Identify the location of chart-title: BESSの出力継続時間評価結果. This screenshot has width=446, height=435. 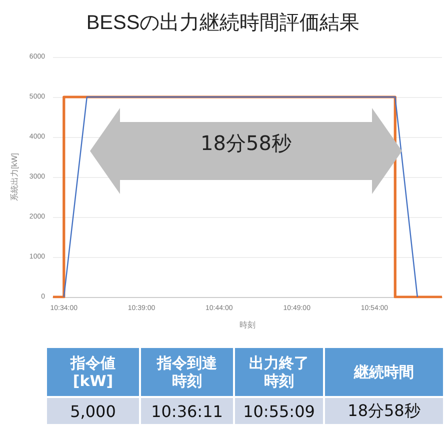
(223, 23).